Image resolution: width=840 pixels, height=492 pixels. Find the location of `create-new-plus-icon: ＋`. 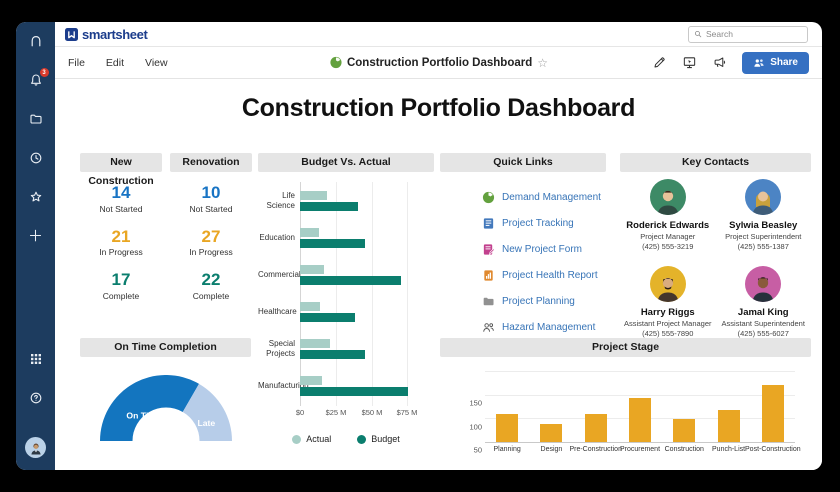

create-new-plus-icon: ＋ is located at coordinates (35, 236).